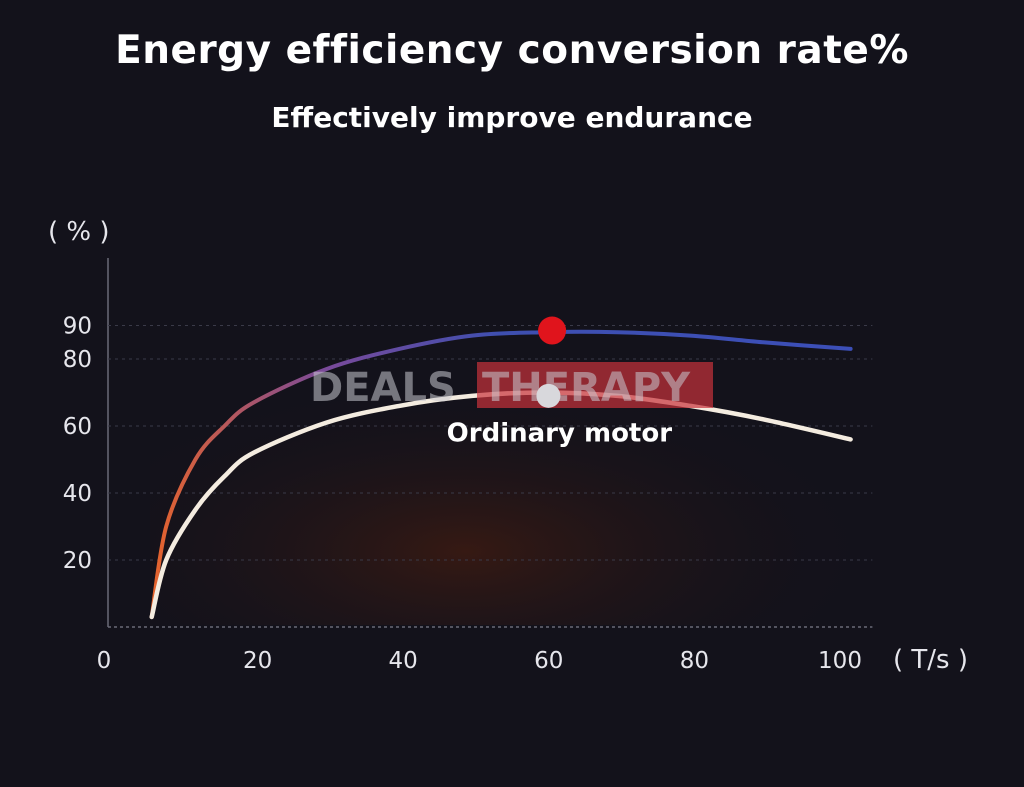 The width and height of the screenshot is (1024, 787). What do you see at coordinates (79, 232) in the screenshot?
I see `y-axis-label: ( % )` at bounding box center [79, 232].